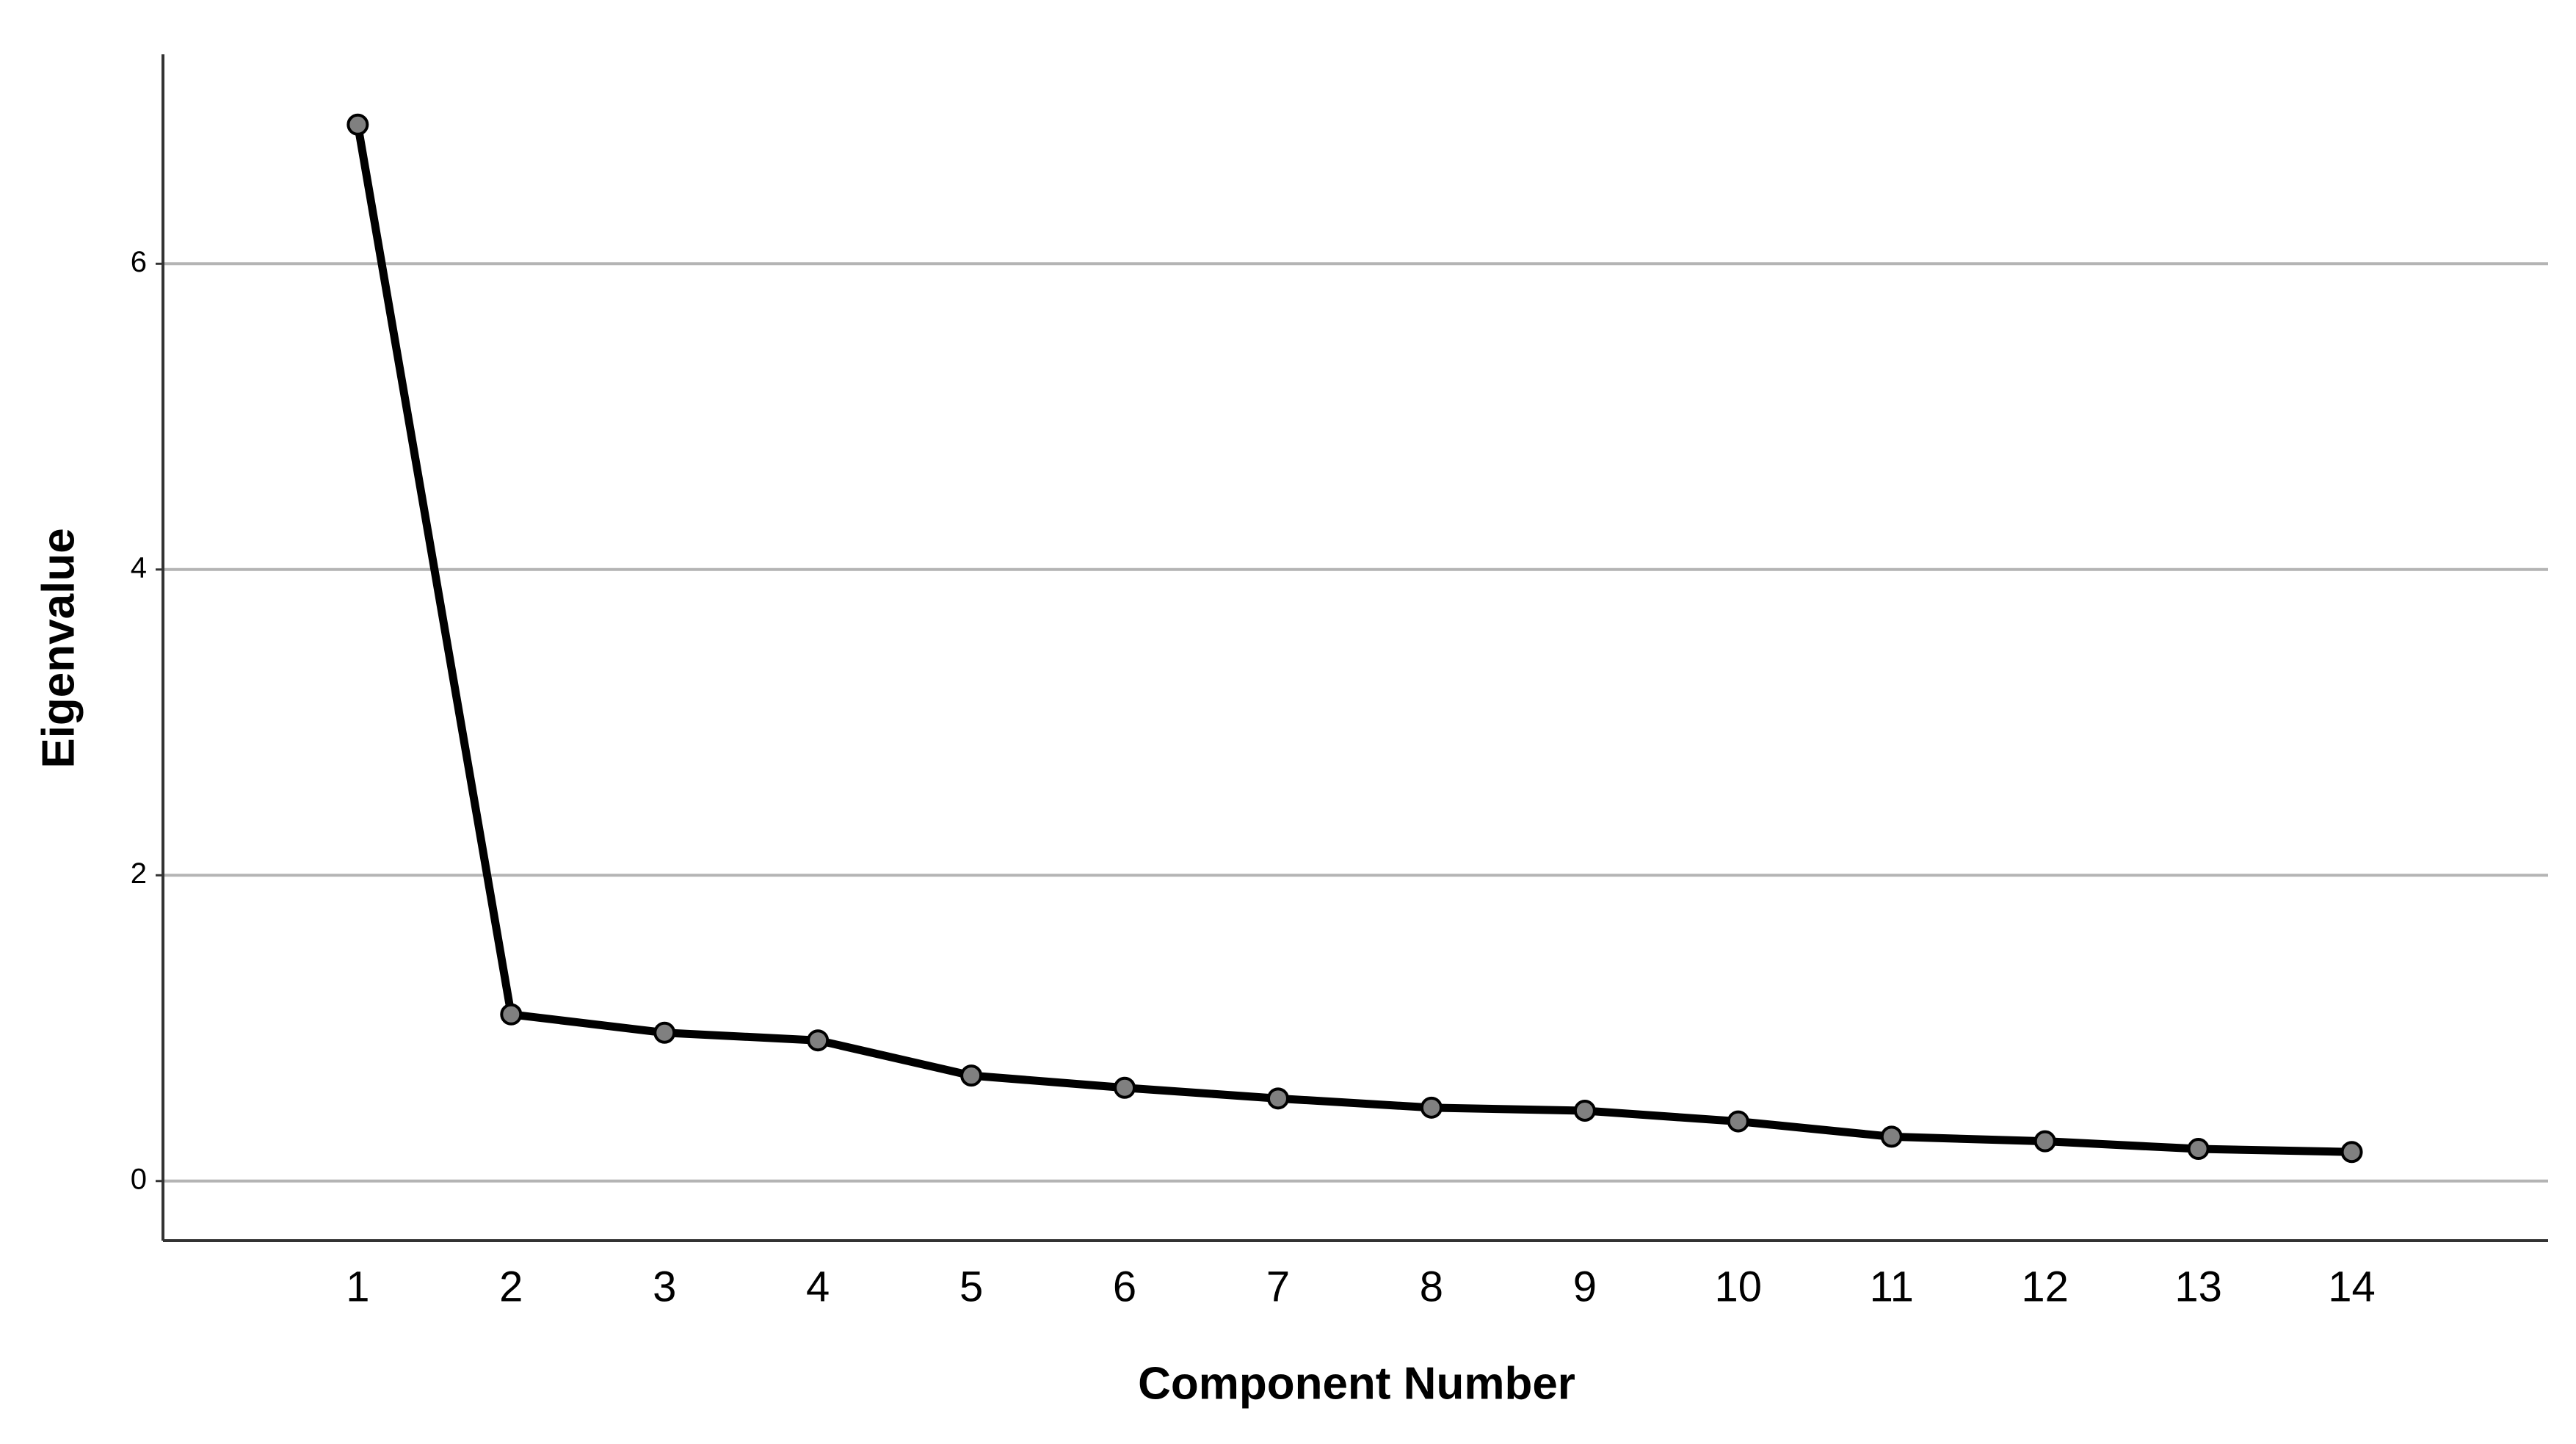  Describe the element at coordinates (139, 262) in the screenshot. I see `y-tick-label: 6` at that location.